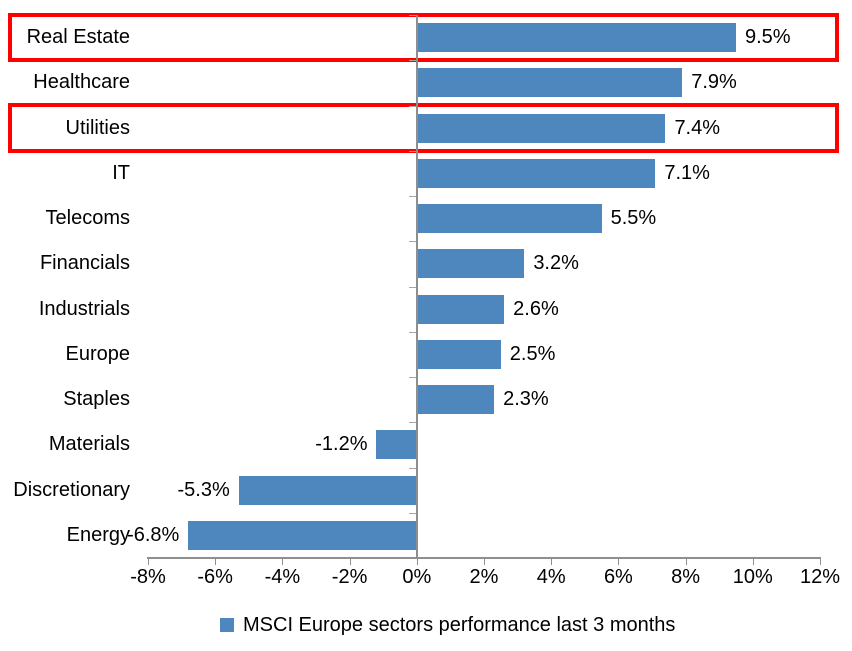 The height and width of the screenshot is (651, 852). I want to click on data-label: 2.3%, so click(526, 399).